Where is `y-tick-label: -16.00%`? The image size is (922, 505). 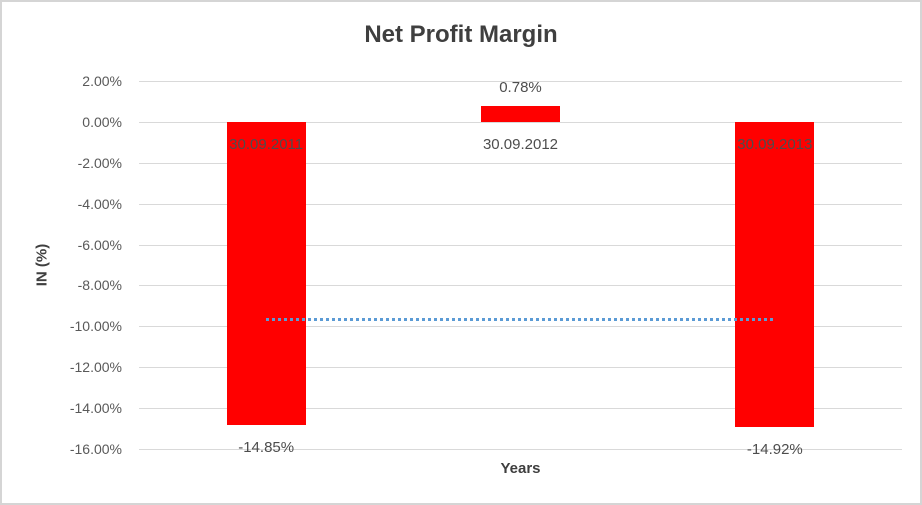 y-tick-label: -16.00% is located at coordinates (95, 449).